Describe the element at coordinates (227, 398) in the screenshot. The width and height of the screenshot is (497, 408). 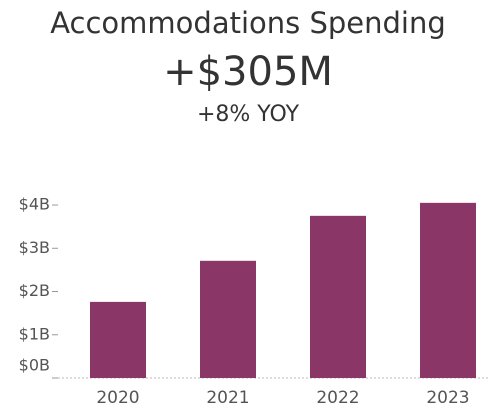
I see `x-tick-label: 2021` at that location.